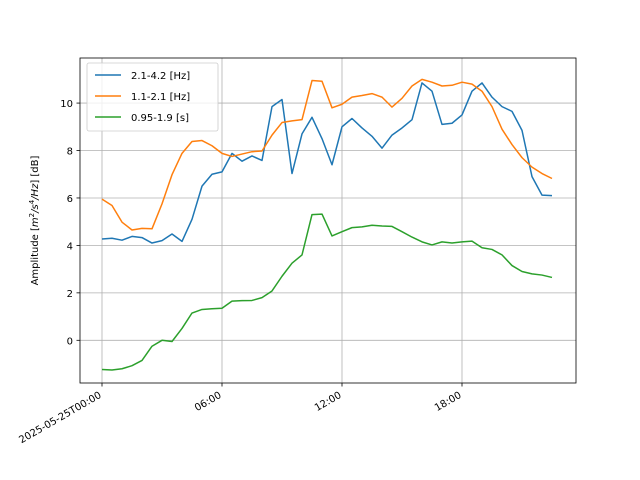 This screenshot has width=640, height=480. What do you see at coordinates (160, 76) in the screenshot?
I see `legend-label: 2.1-4.2 [Hz]` at bounding box center [160, 76].